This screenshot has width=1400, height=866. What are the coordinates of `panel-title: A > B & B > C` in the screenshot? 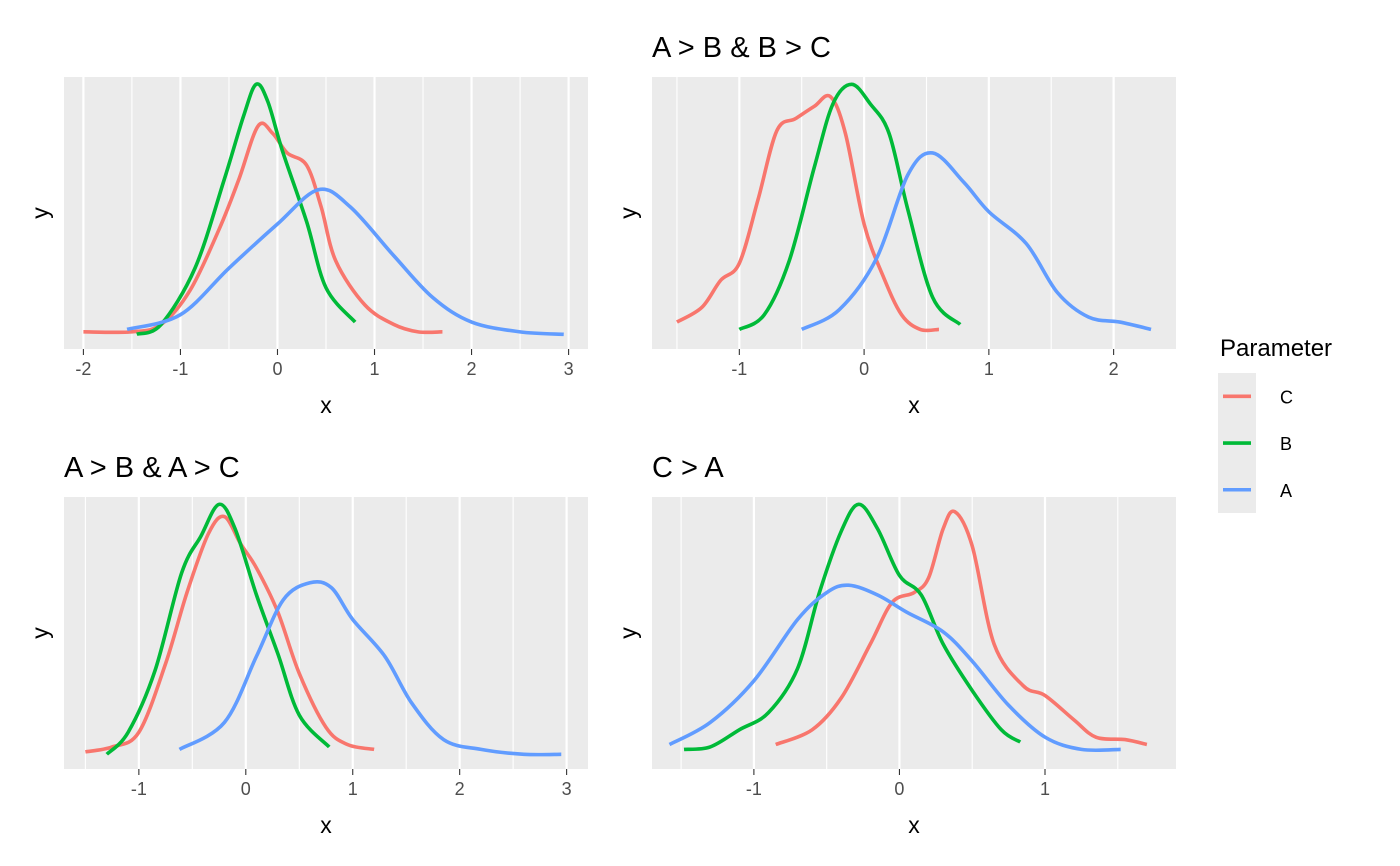 It's located at (741, 48).